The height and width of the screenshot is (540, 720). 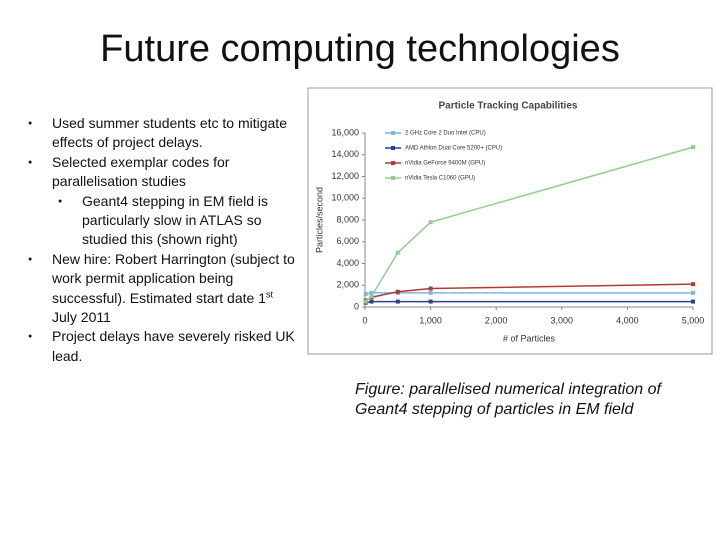 I want to click on chart-title: Particle Tracking Capabilities, so click(x=508, y=106).